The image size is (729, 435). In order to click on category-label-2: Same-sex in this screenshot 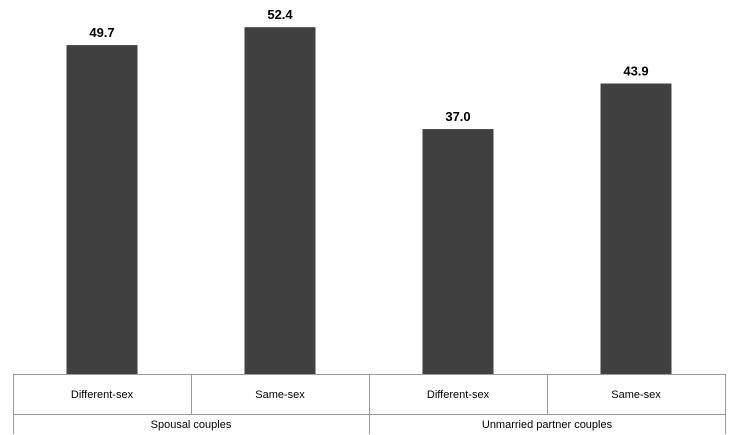, I will do `click(280, 395)`.